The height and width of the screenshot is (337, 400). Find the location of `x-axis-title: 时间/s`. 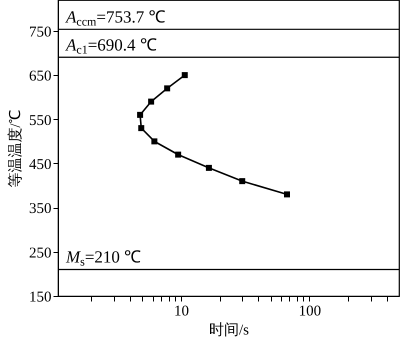

x-axis-title: 时间/s is located at coordinates (229, 329).